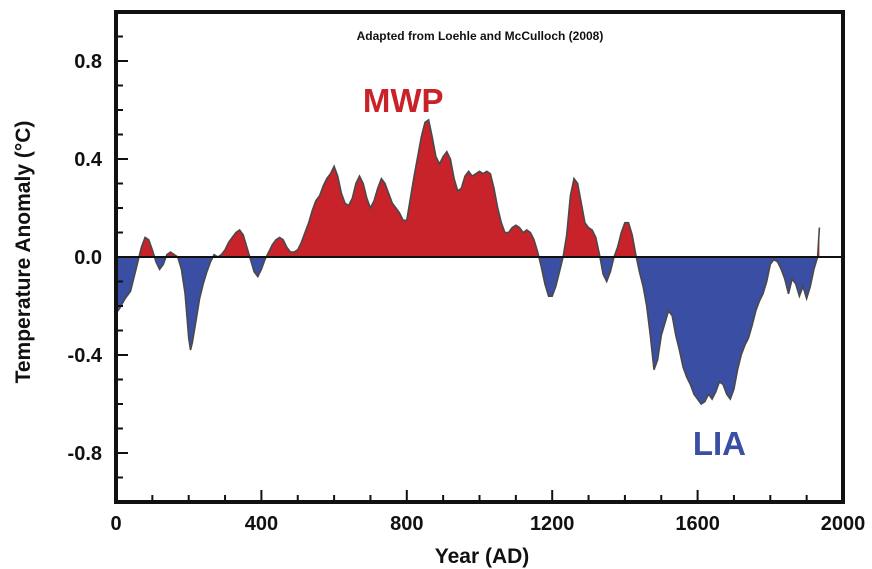 The height and width of the screenshot is (569, 872). Describe the element at coordinates (23, 252) in the screenshot. I see `y-axis-label: Temperature Anomaly (°C)` at that location.